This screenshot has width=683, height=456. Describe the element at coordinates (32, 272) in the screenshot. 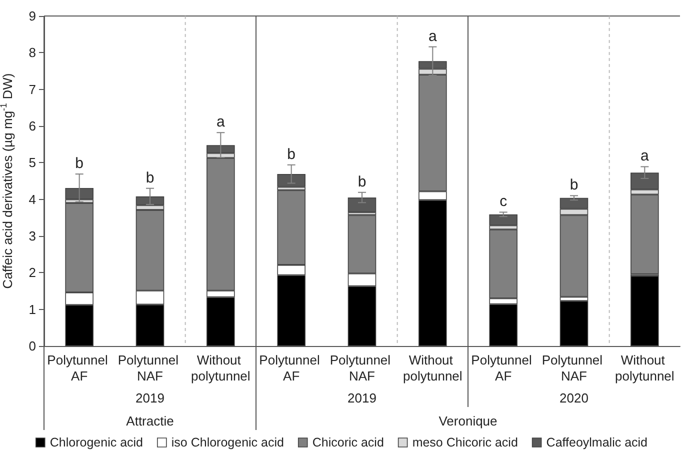

I see `y-tick-label: 2` at that location.